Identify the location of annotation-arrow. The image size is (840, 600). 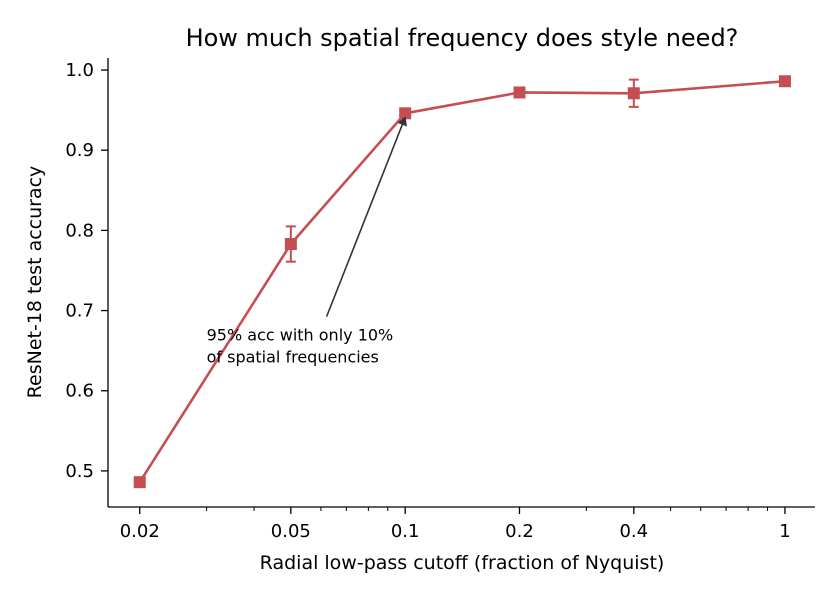
(366, 216).